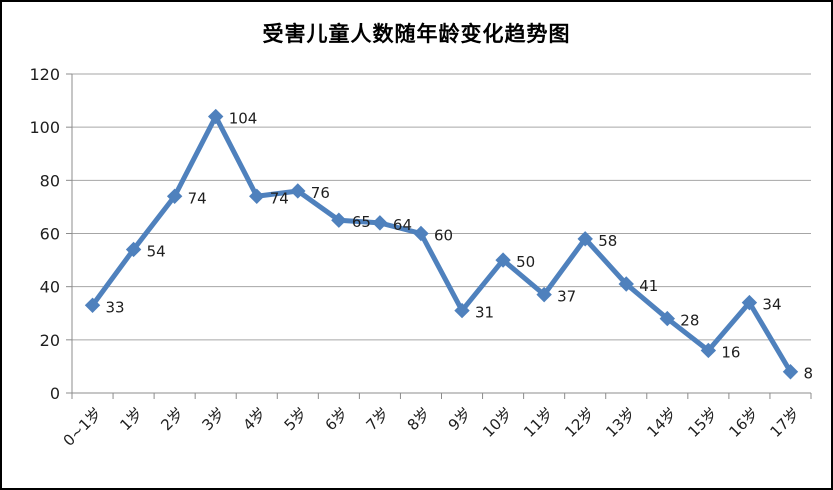 The image size is (833, 490). What do you see at coordinates (50, 287) in the screenshot?
I see `y-axis-tick-label: 40` at bounding box center [50, 287].